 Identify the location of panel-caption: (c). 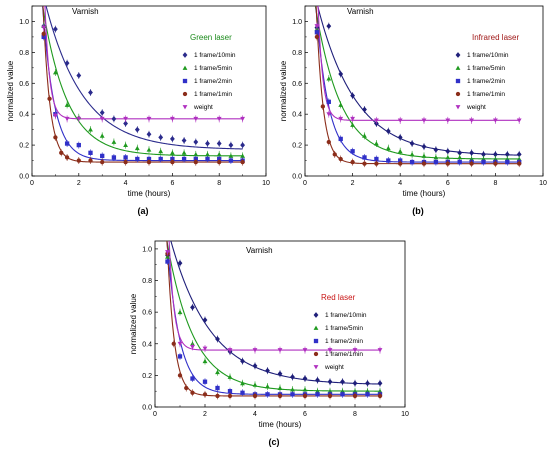
(274, 442).